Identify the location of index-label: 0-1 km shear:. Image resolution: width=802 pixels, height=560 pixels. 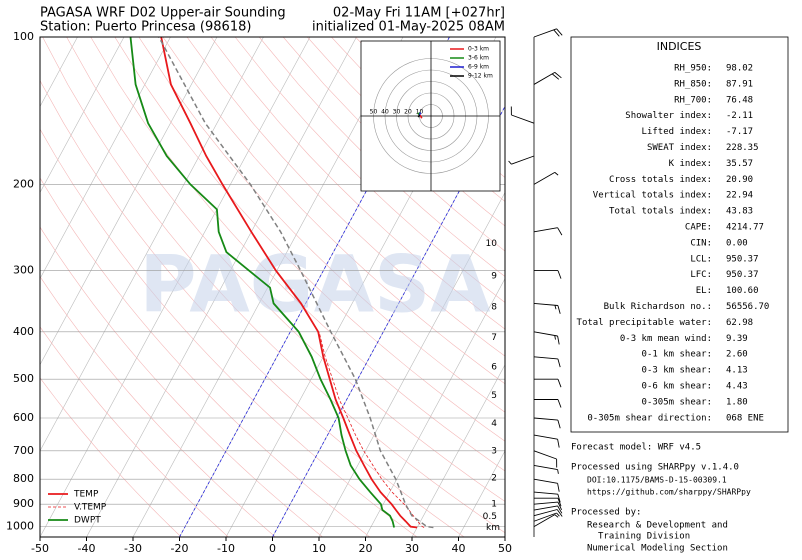
(677, 355).